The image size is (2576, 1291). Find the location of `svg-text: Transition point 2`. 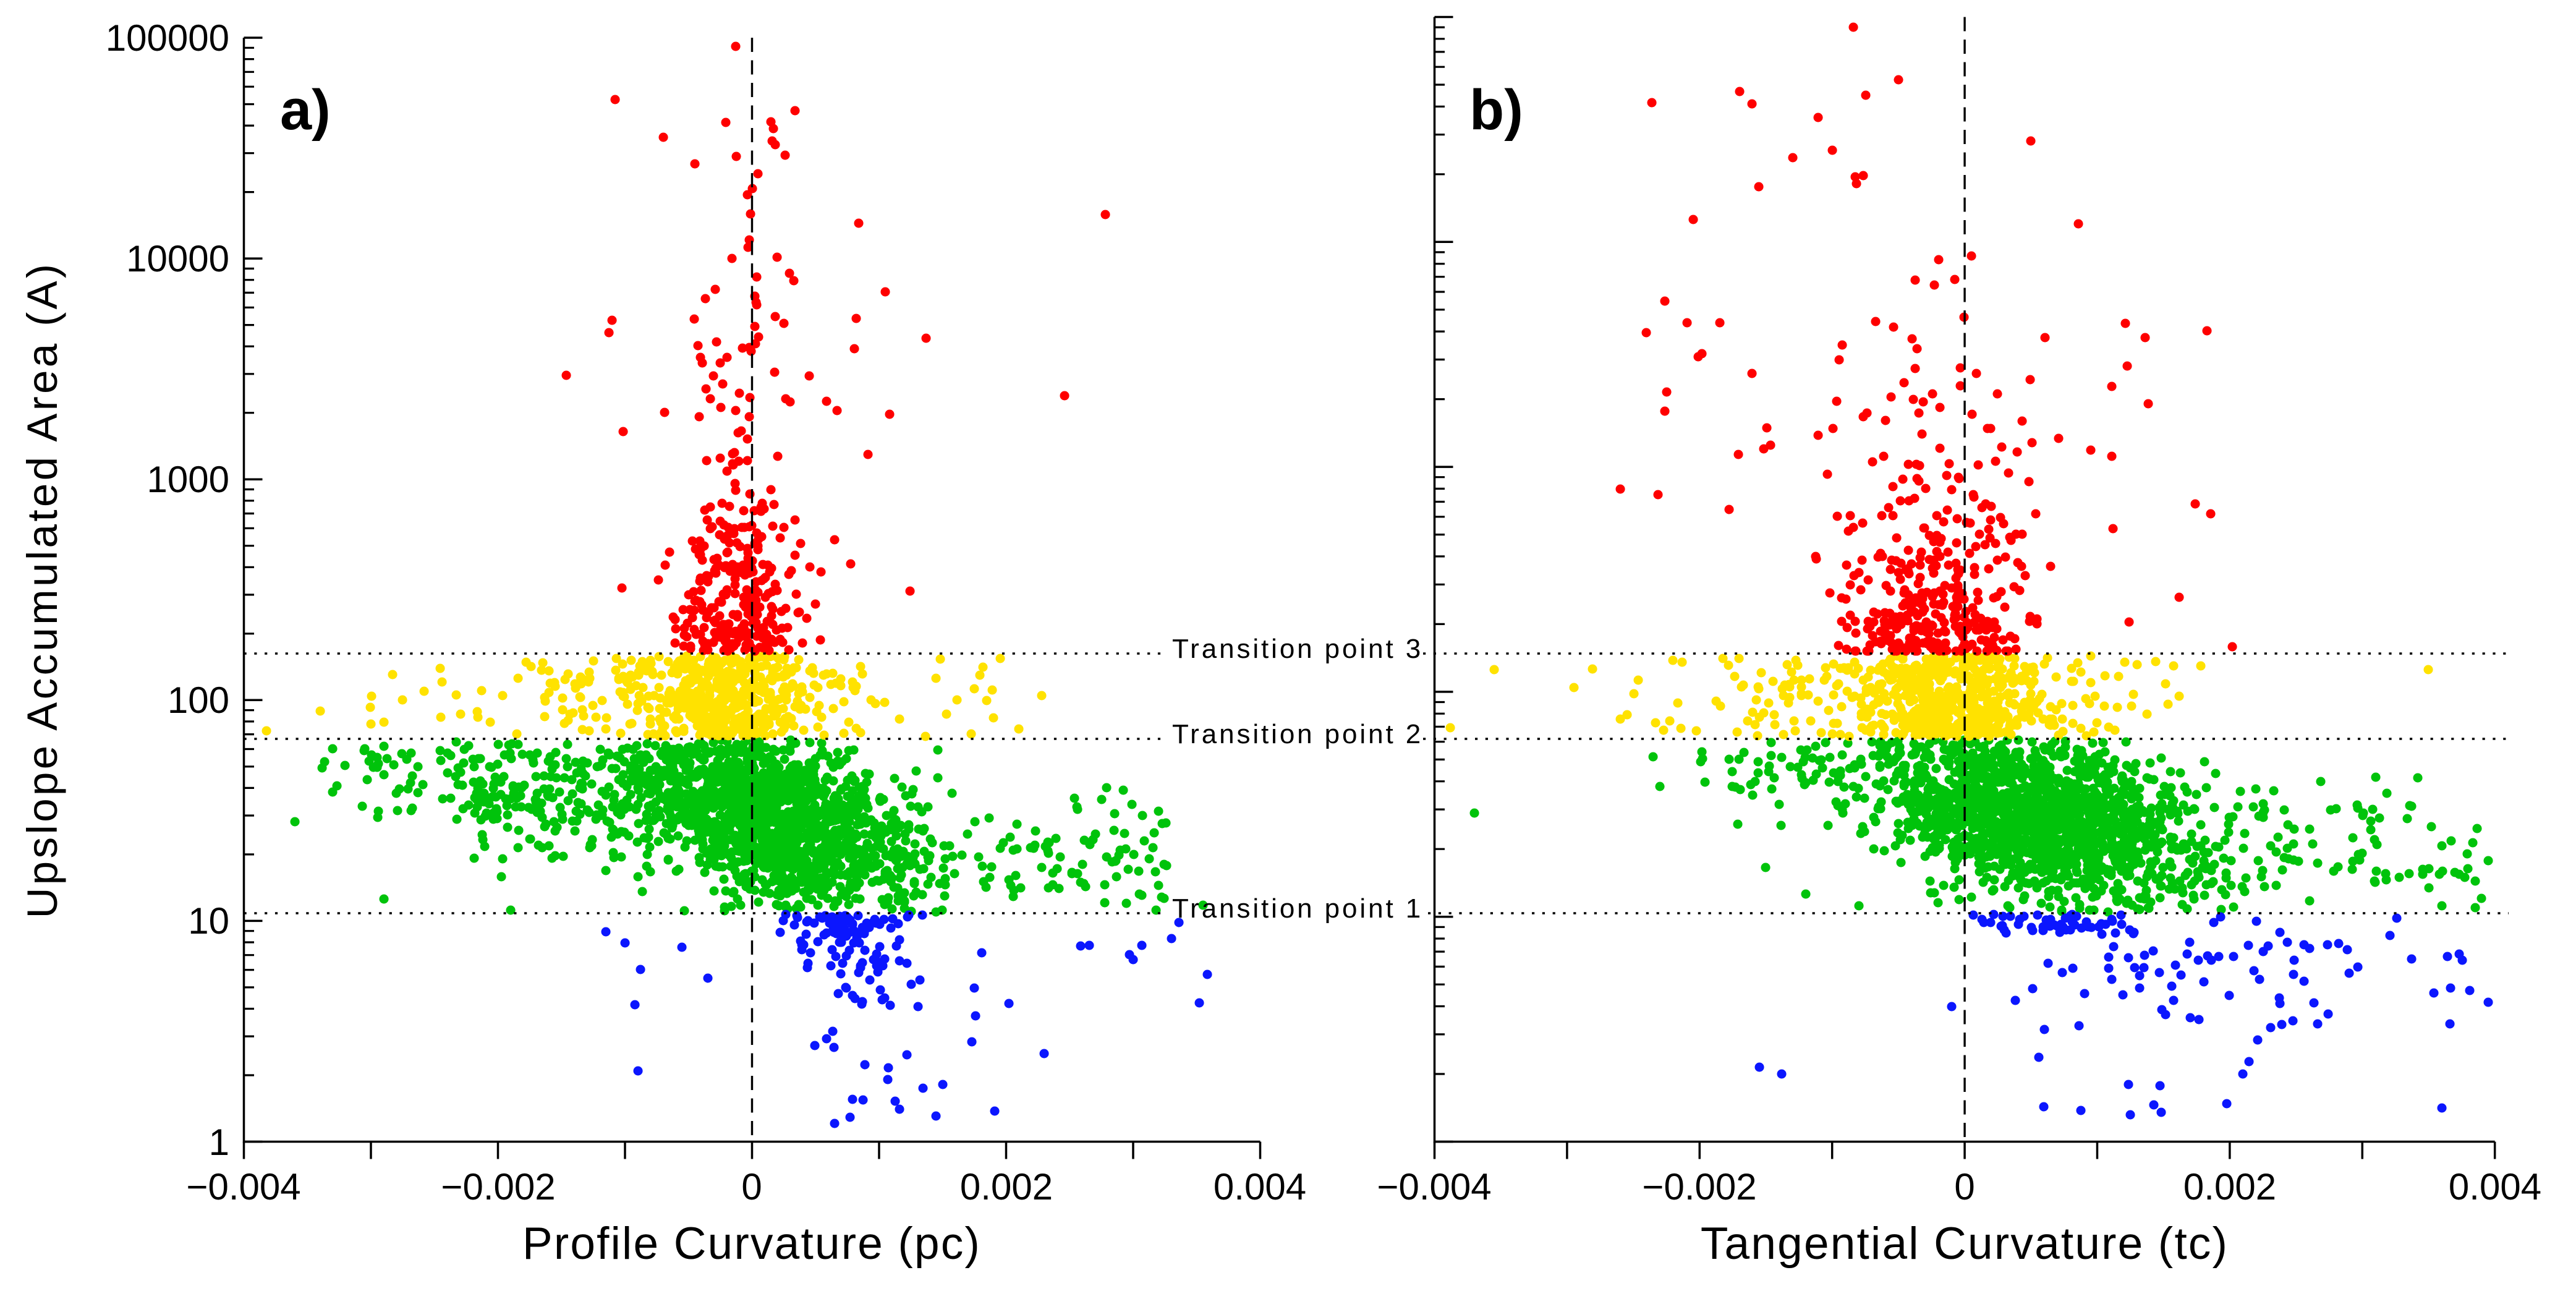

svg-text: Transition point 2 is located at coordinates (1297, 734).